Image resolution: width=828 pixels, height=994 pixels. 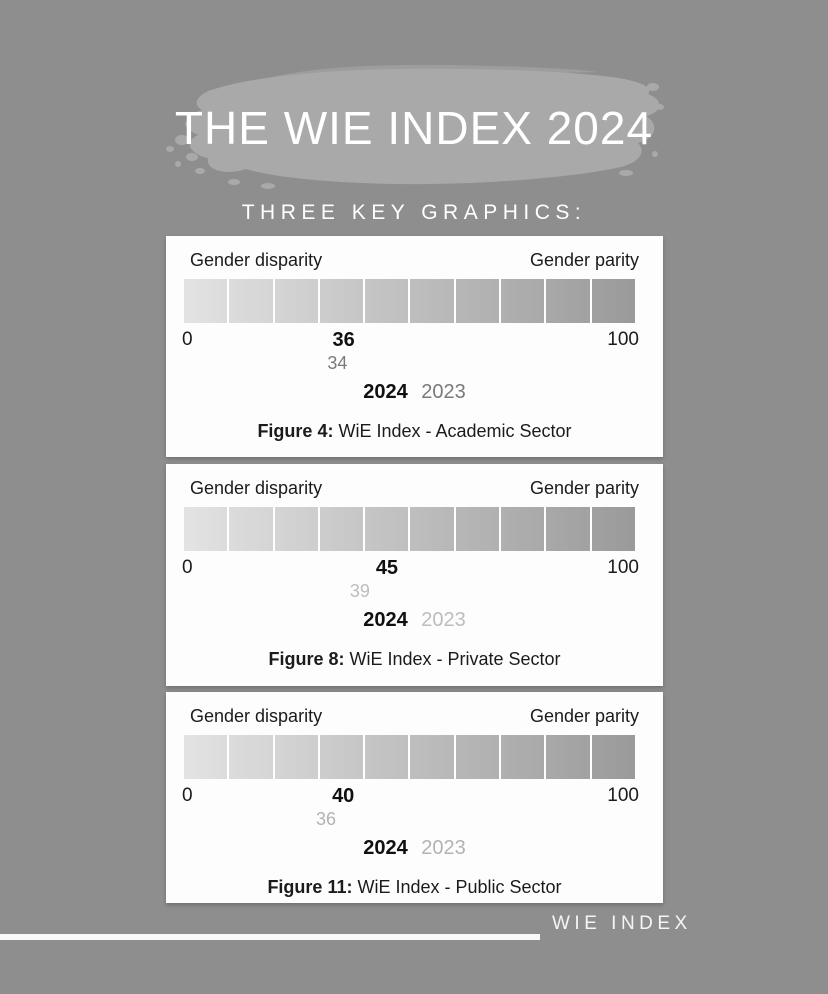 I want to click on brush-stroke-icon, so click(x=415, y=126).